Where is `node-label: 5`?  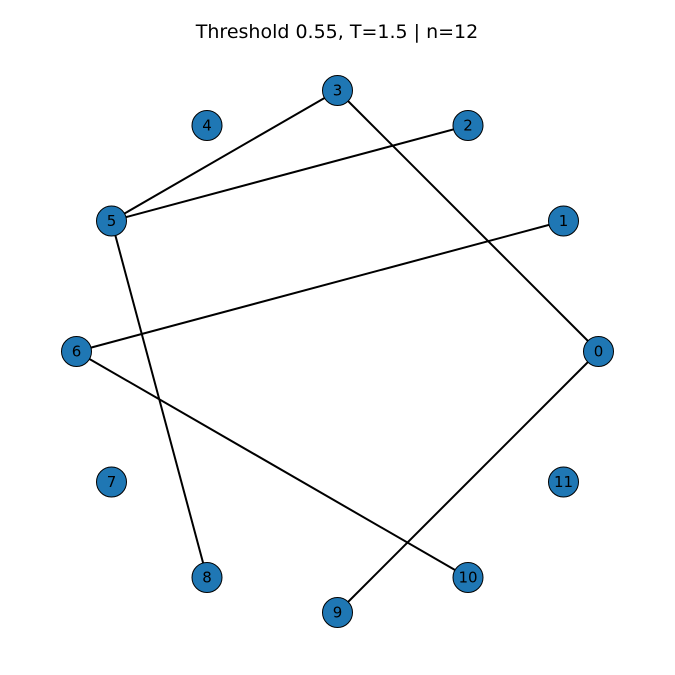 node-label: 5 is located at coordinates (112, 221).